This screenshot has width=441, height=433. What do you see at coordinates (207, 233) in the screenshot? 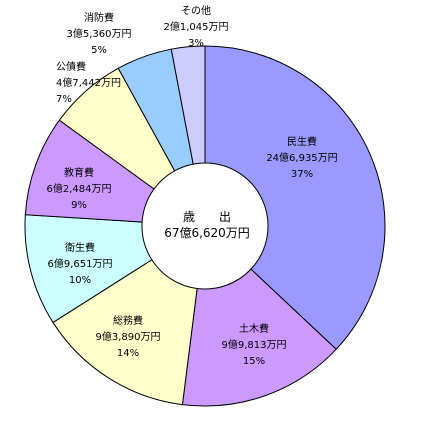
I see `center-total: 67億6,620万円` at bounding box center [207, 233].